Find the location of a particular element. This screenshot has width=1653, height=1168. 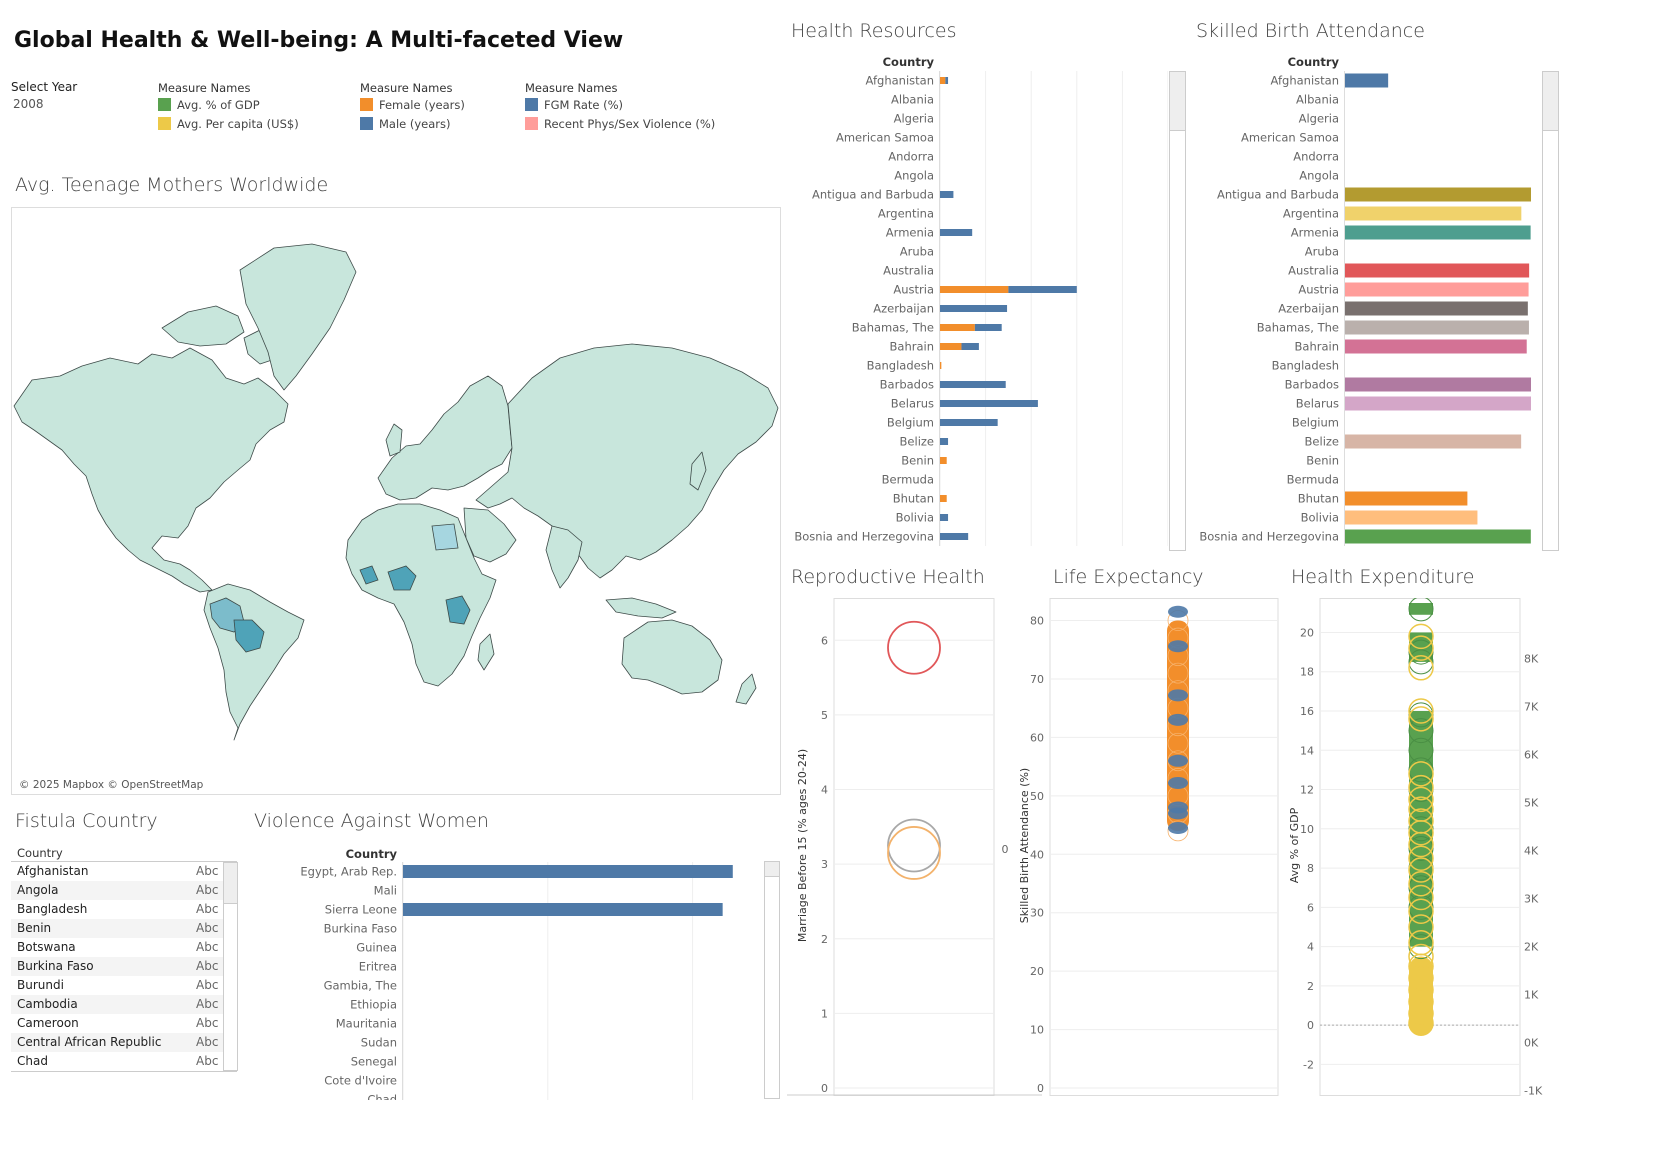

table-row: Afghanistan Abc is located at coordinates (117, 871).